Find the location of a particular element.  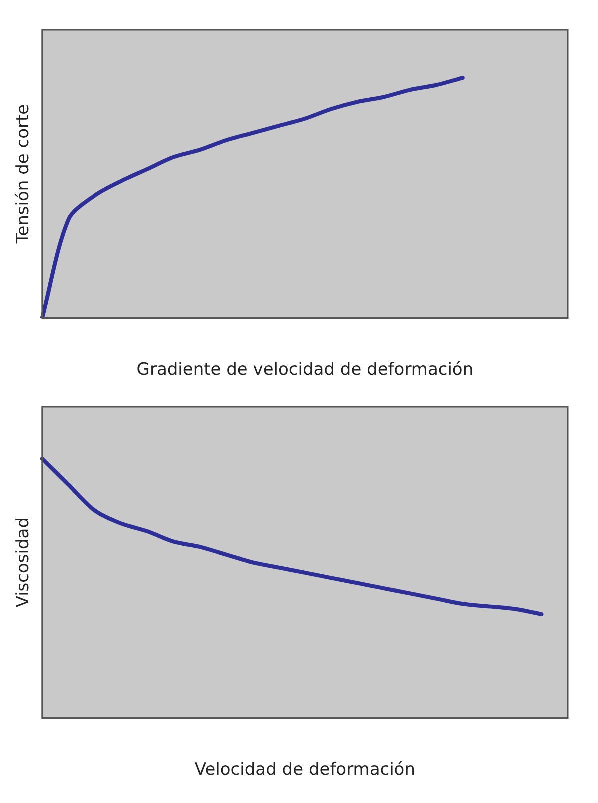

y-axis-title: Viscosidad is located at coordinates (24, 563).